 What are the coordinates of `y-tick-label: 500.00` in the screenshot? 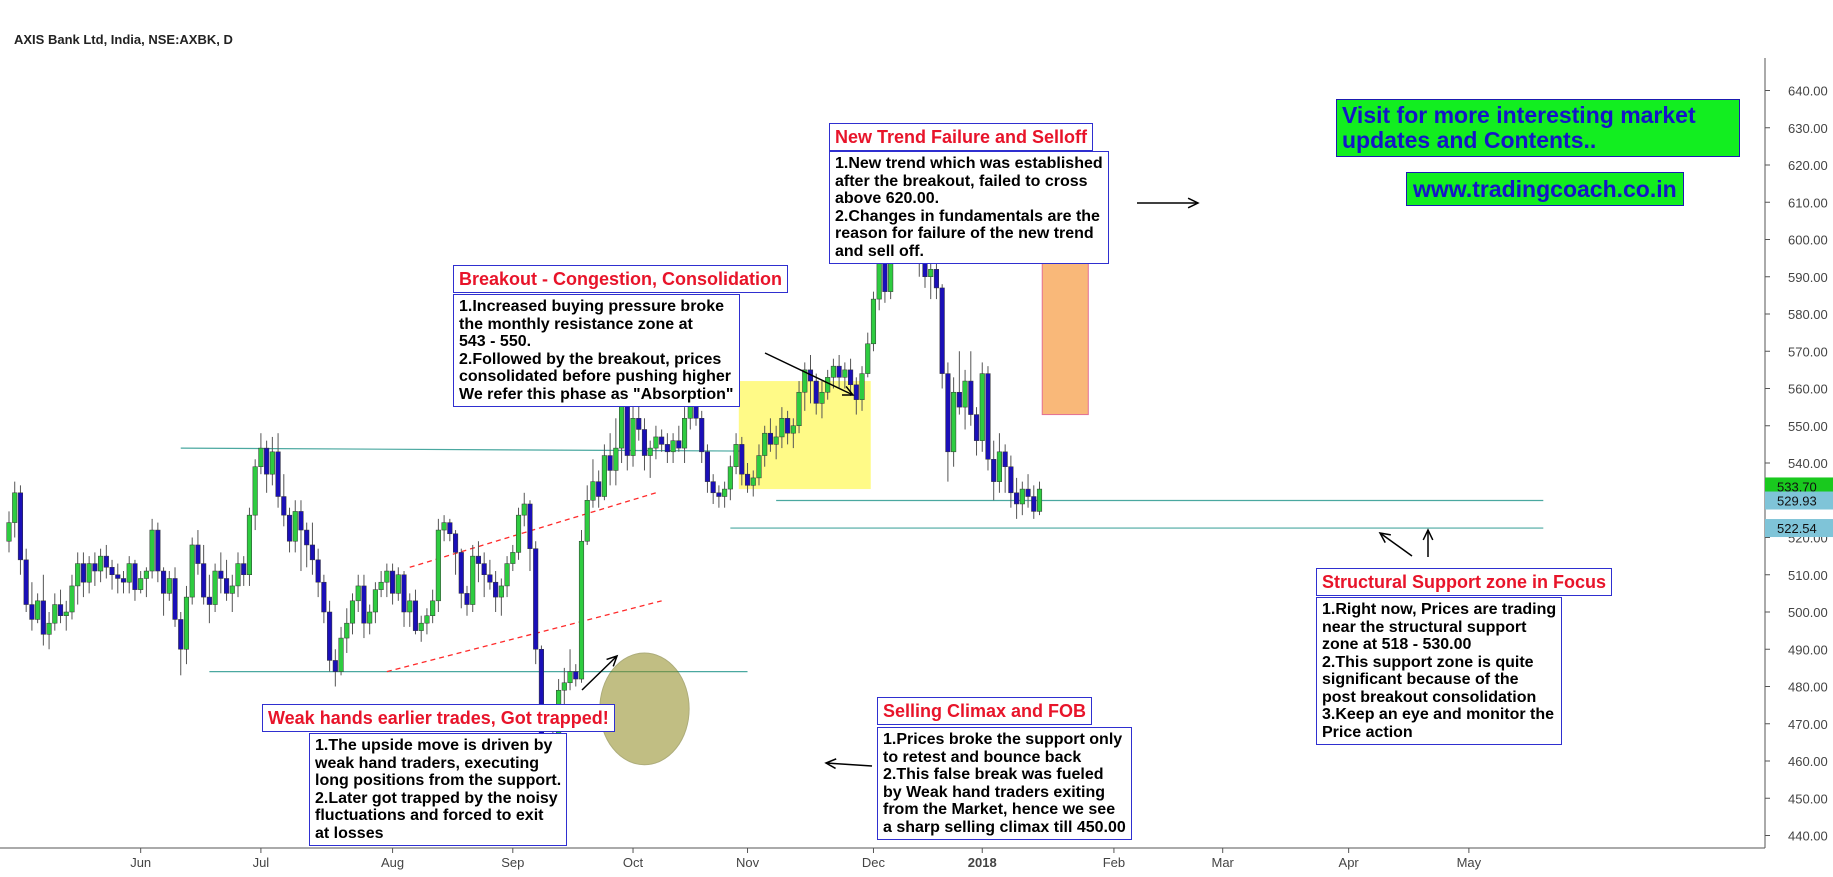 It's located at (1808, 612).